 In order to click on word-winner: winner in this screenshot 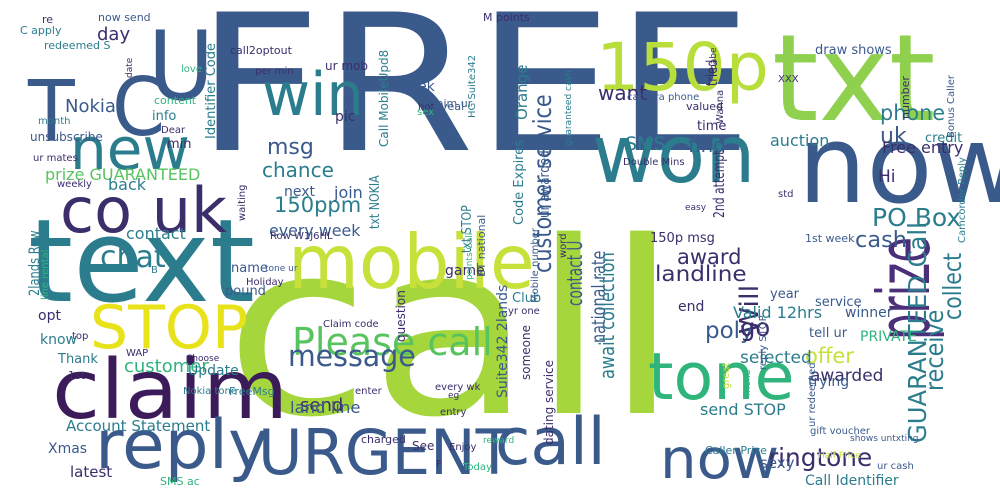, I will do `click(869, 313)`.